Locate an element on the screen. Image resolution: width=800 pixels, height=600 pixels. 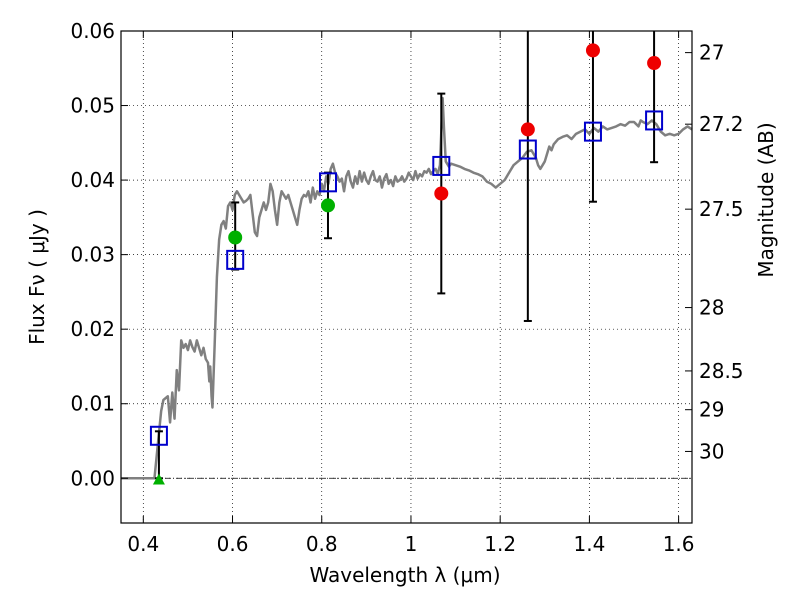
x-tick-label: 0.4 is located at coordinates (143, 544).